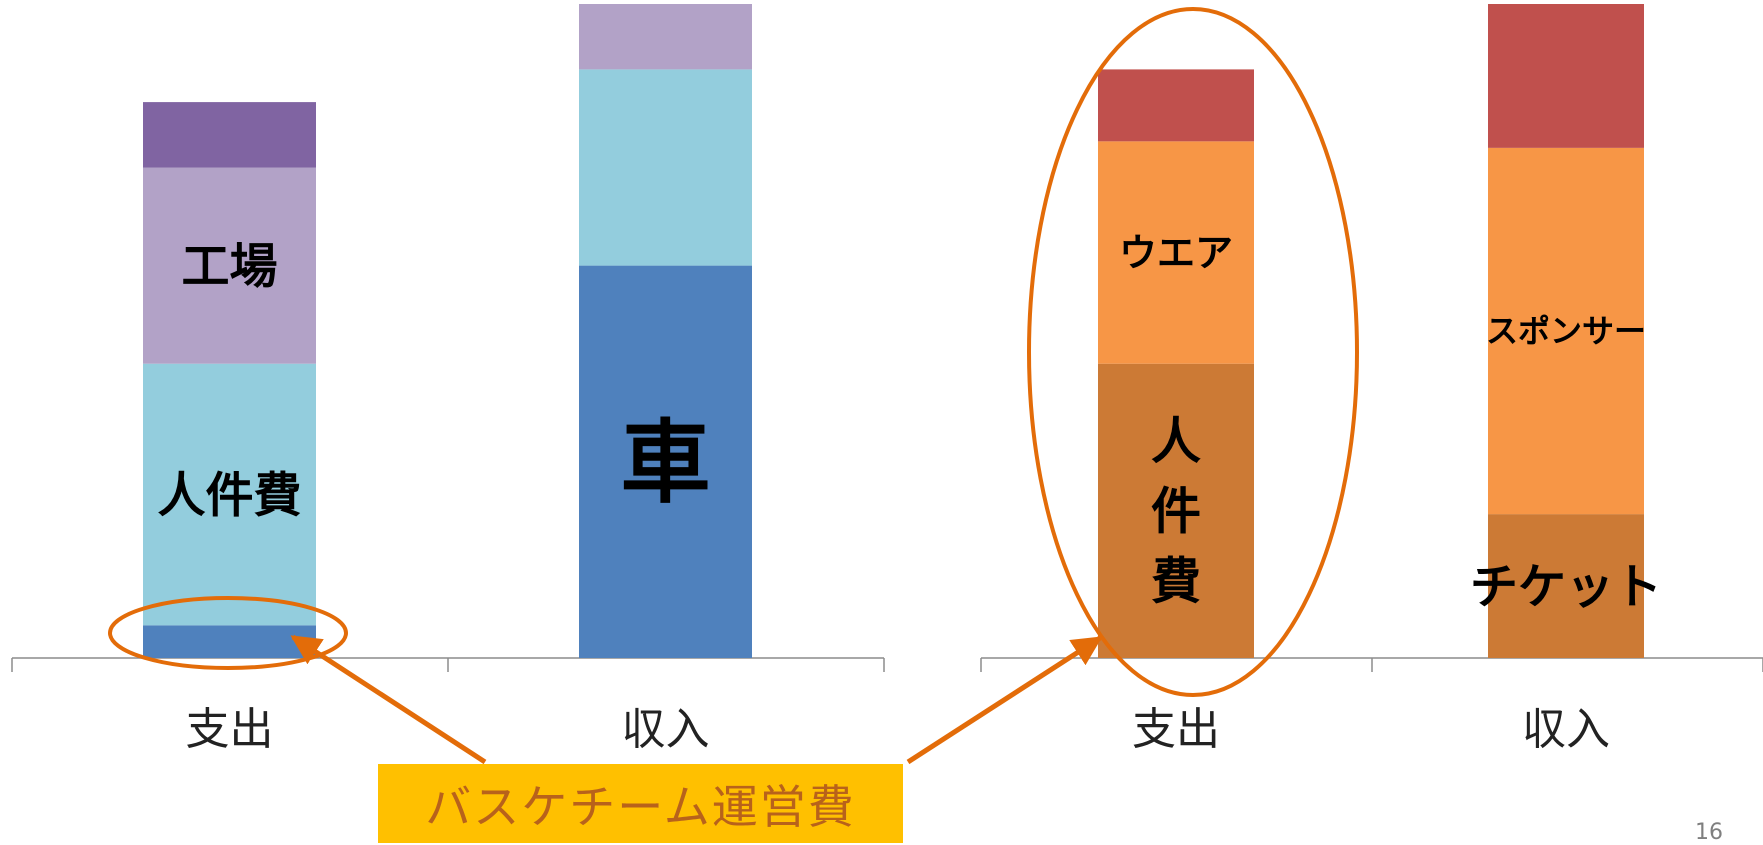  I want to click on bar-data-label: 工場, so click(229, 266).